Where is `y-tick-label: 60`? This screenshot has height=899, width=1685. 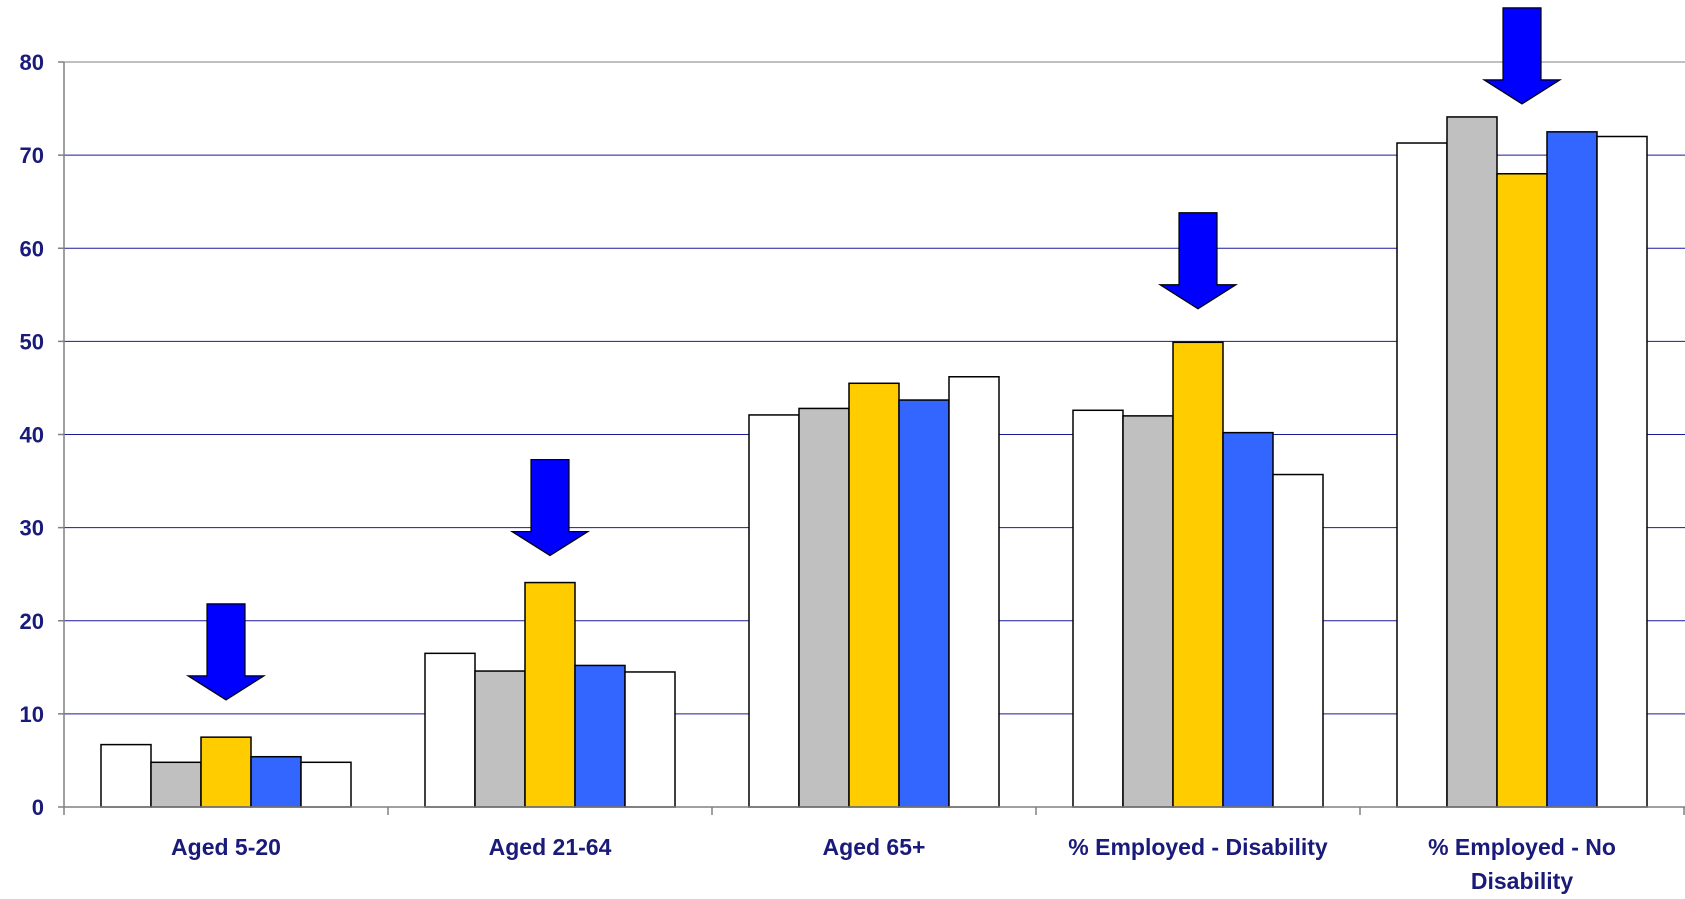 y-tick-label: 60 is located at coordinates (32, 248).